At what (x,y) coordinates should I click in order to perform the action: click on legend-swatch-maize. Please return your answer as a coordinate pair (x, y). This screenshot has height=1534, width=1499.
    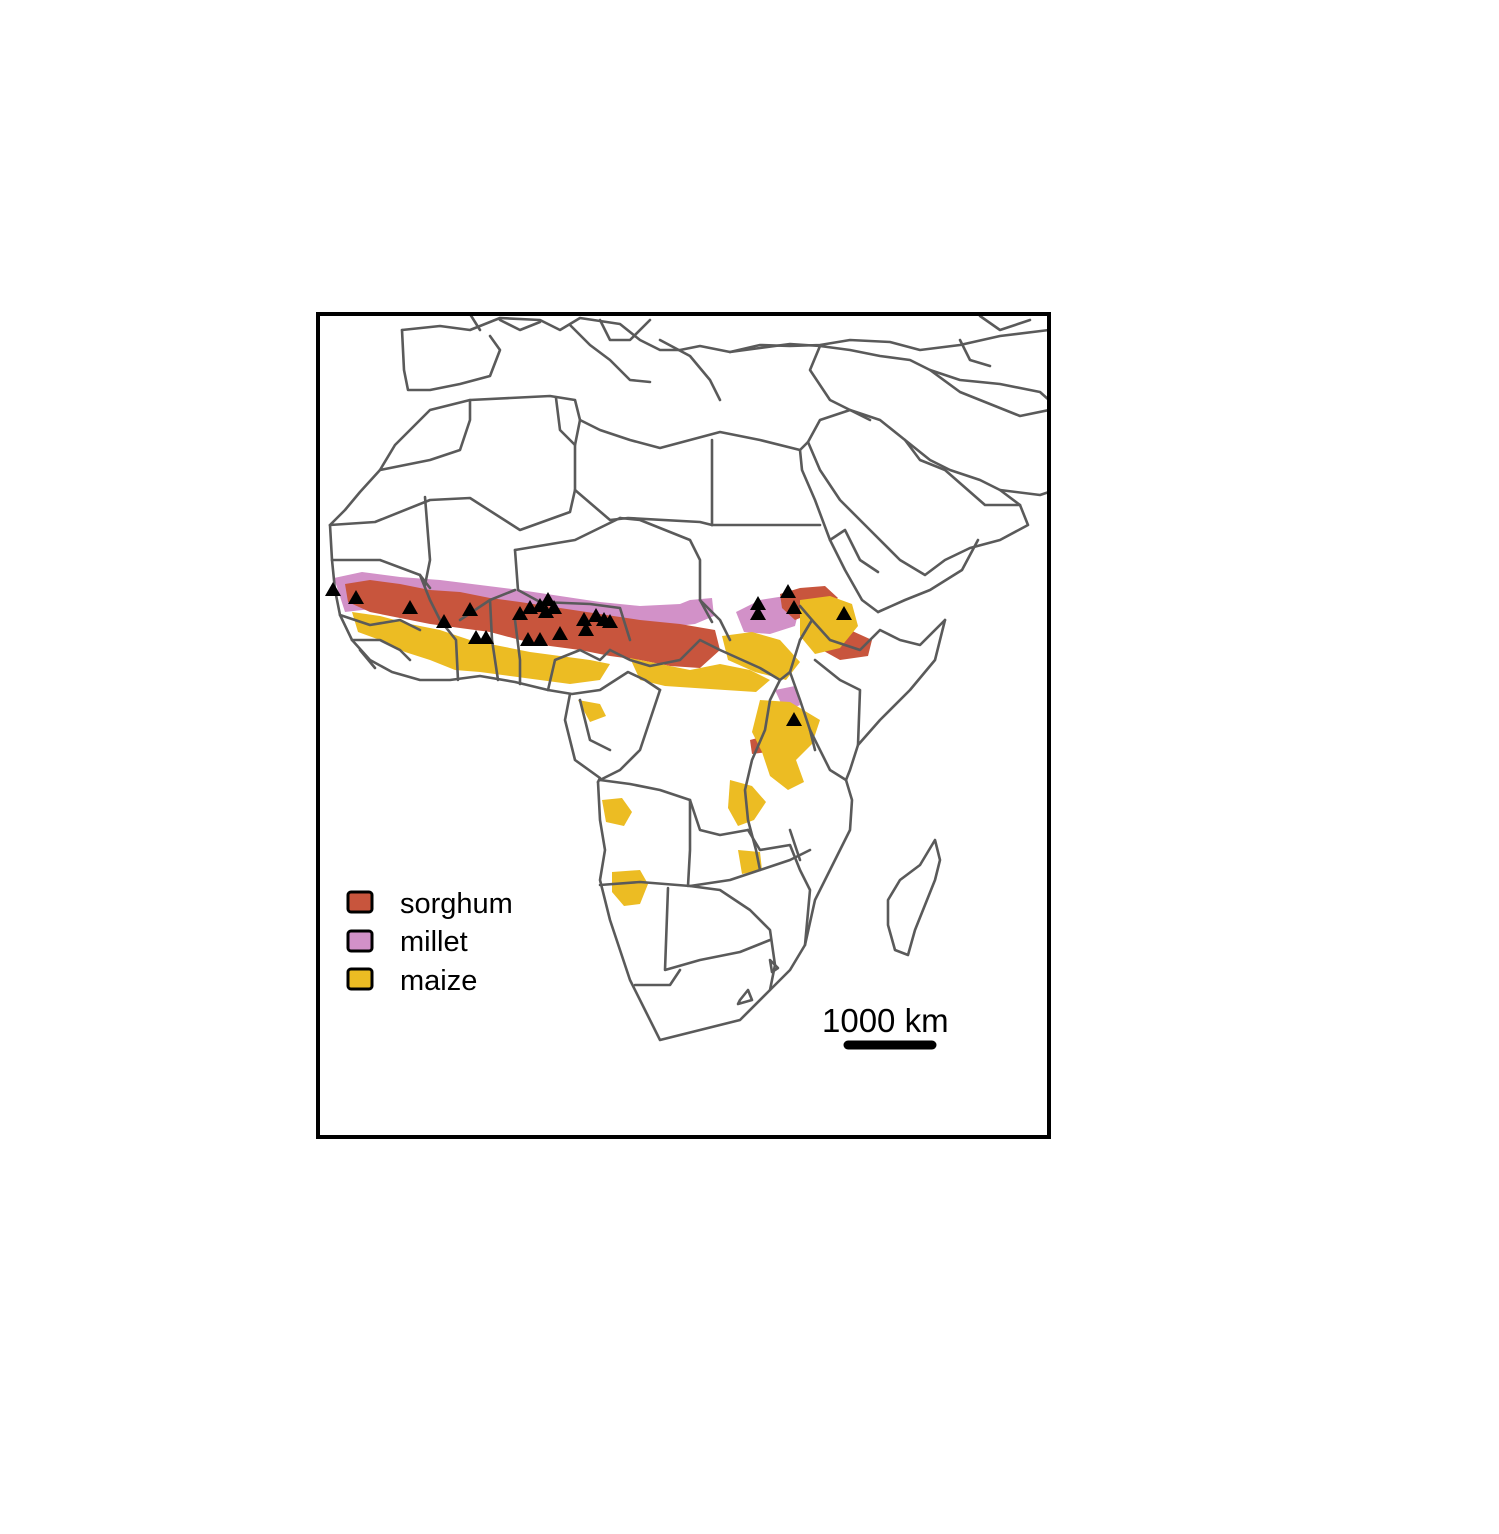
    Looking at the image, I should click on (360, 979).